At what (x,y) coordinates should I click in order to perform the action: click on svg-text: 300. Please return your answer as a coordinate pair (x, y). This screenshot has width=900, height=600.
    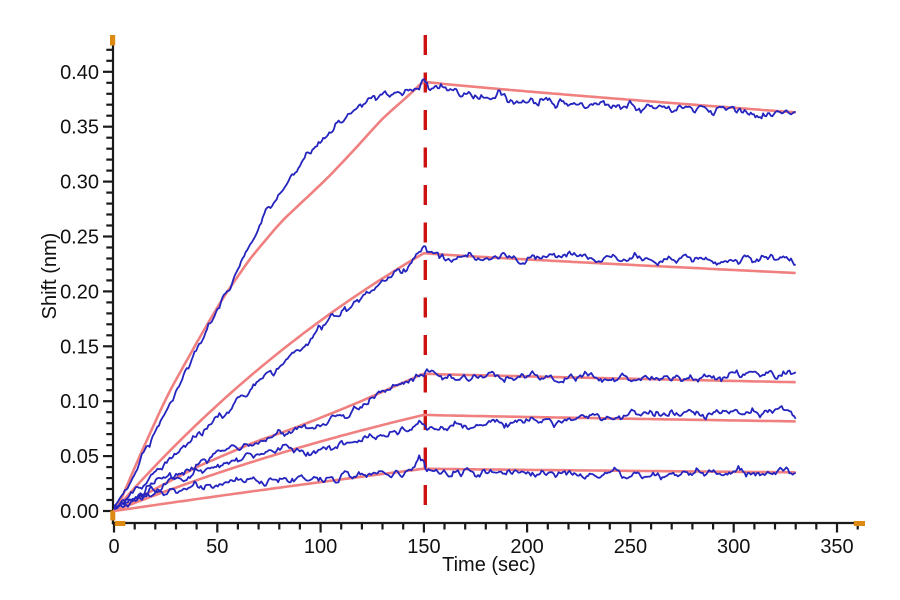
    Looking at the image, I should click on (733, 547).